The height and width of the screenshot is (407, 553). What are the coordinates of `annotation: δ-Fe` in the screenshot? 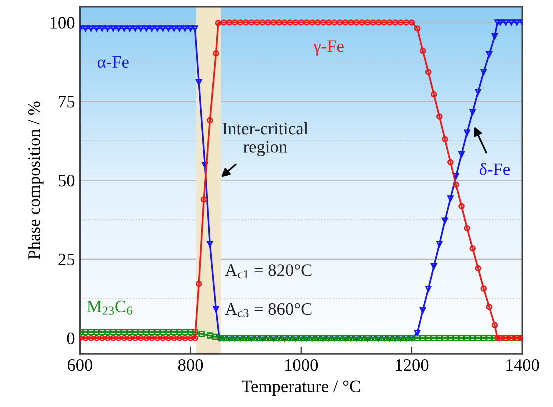 It's located at (495, 169).